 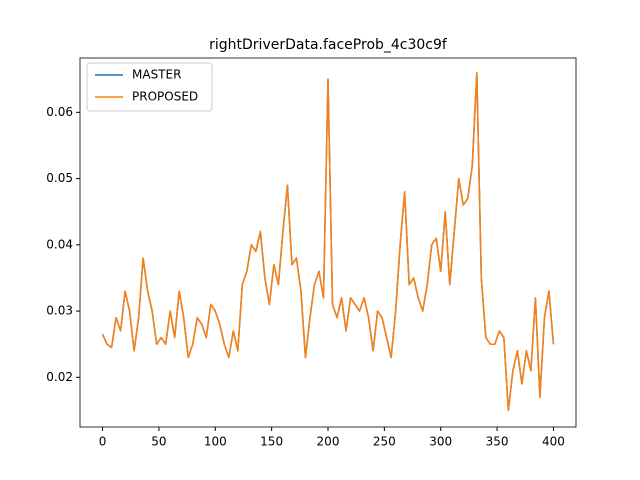 What do you see at coordinates (59, 311) in the screenshot?
I see `y-tick-label: 0.03` at bounding box center [59, 311].